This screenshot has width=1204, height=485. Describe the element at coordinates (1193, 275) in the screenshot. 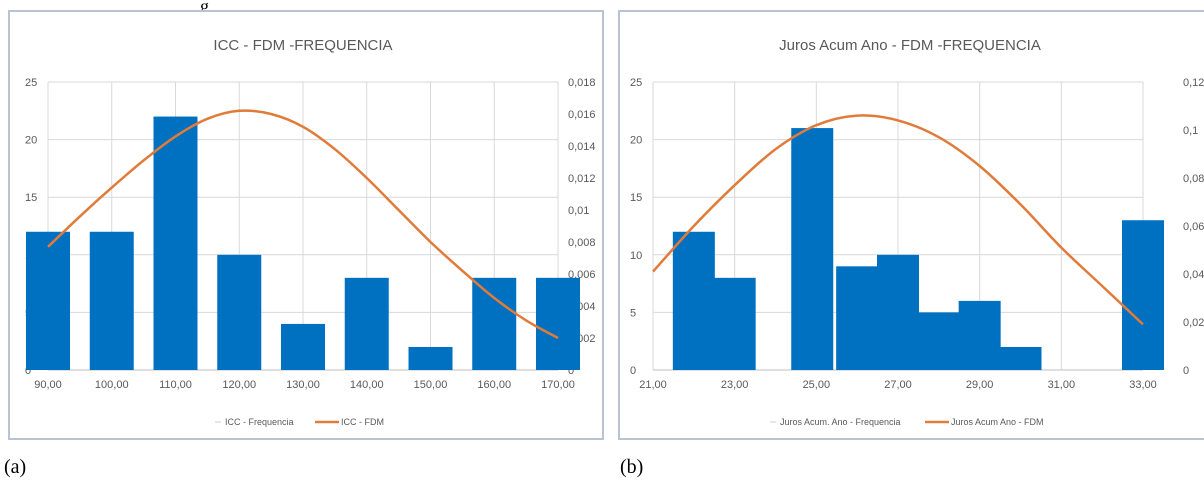

I see `y-right-tick-label: 0,04` at that location.